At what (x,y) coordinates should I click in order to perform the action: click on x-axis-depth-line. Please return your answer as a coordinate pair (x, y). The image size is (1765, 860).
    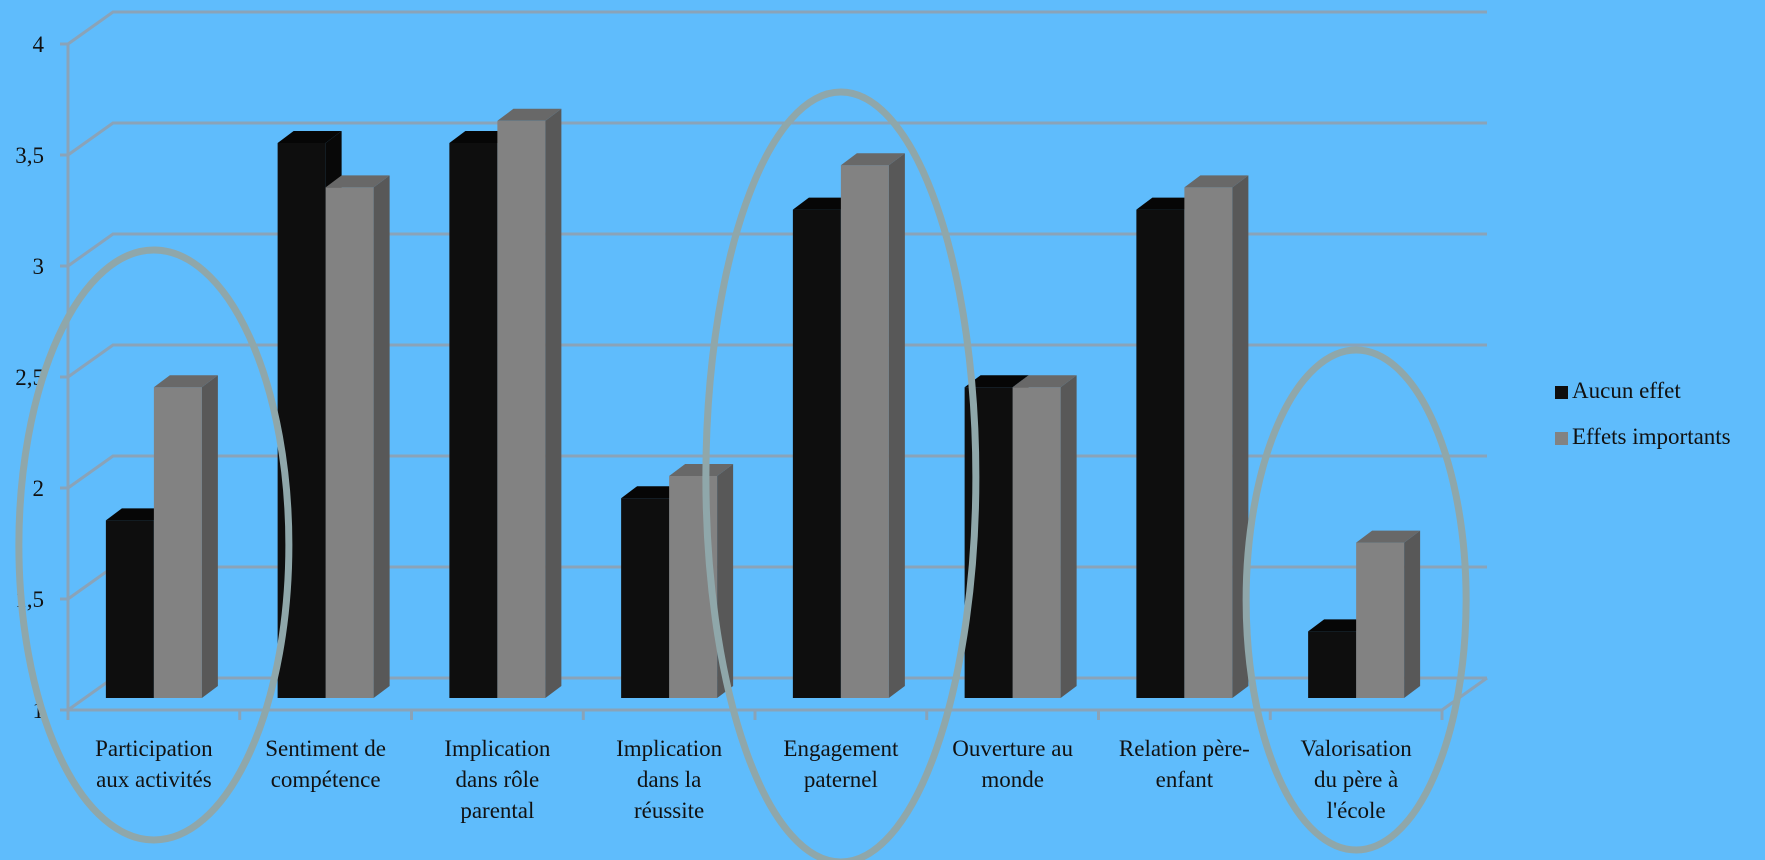
    Looking at the image, I should click on (1464, 694).